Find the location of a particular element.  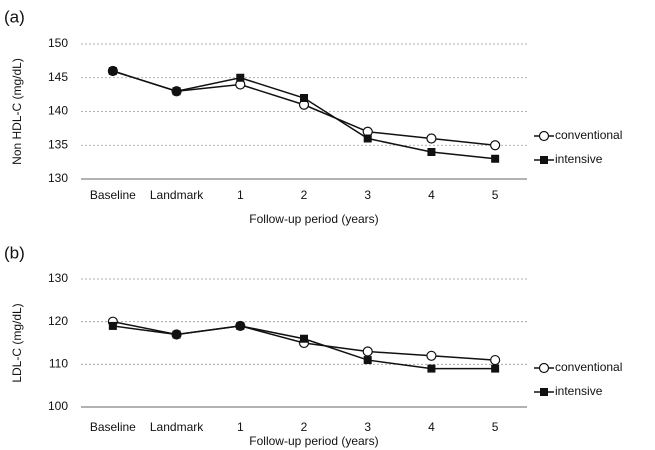

y-axis-label: LDL-C (mg/dL) is located at coordinates (17, 342).